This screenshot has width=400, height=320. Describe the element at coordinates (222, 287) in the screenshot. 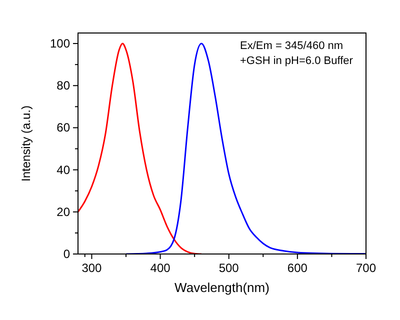

I see `x-axis-title: Wavelength(nm)` at that location.